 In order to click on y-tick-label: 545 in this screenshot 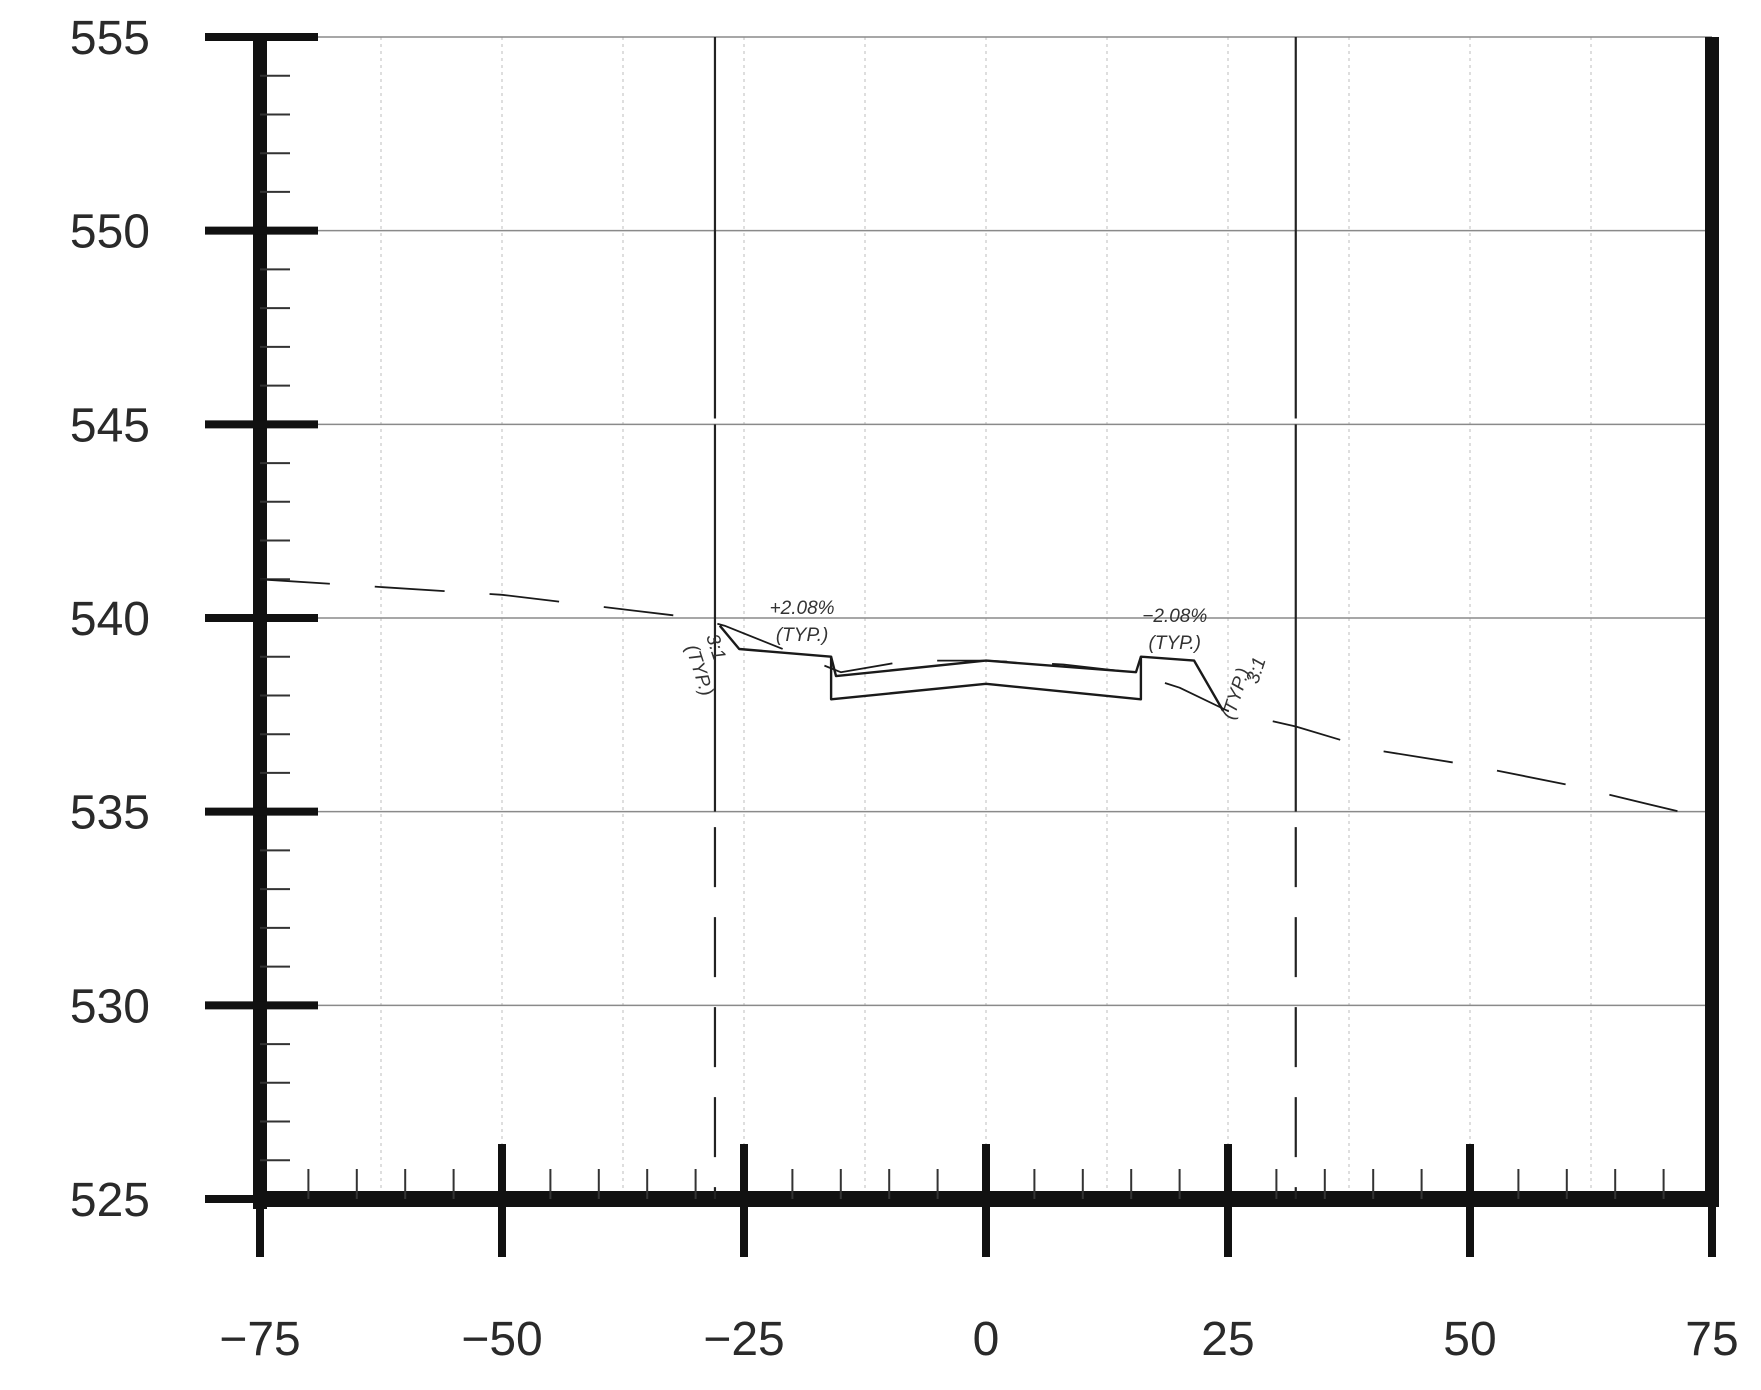, I will do `click(110, 425)`.